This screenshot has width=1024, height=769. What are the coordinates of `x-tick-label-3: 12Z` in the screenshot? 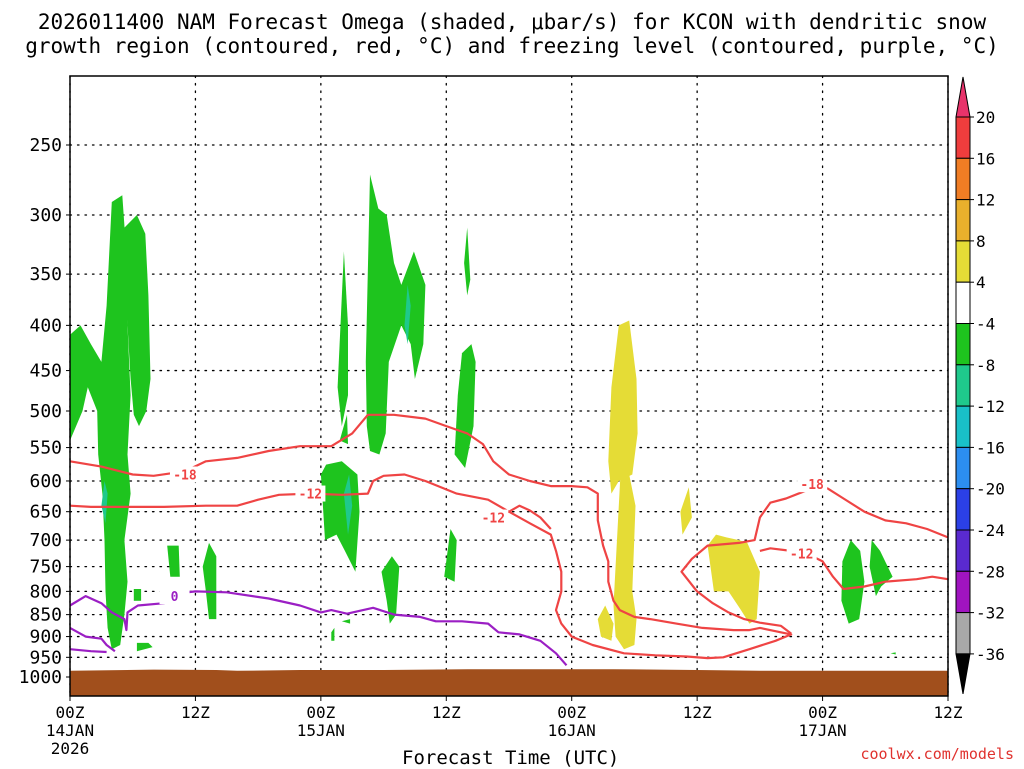 It's located at (446, 712).